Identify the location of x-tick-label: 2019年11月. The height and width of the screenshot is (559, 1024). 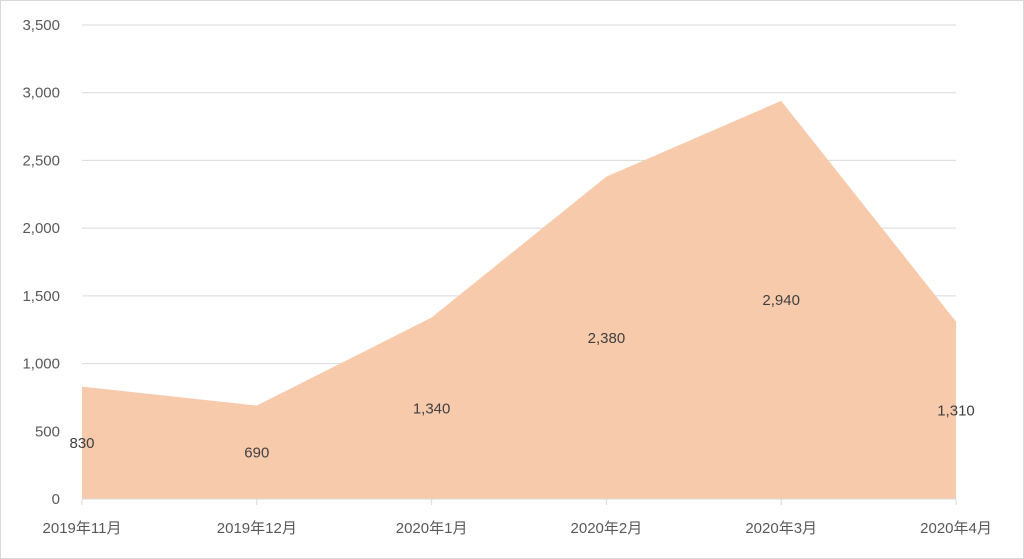
(82, 528).